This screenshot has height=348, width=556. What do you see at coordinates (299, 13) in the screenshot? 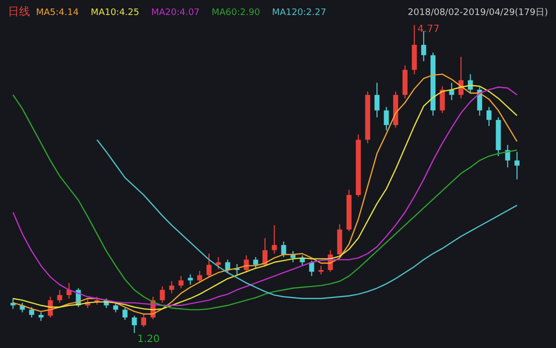
I see `text: MA120:2.27` at bounding box center [299, 13].